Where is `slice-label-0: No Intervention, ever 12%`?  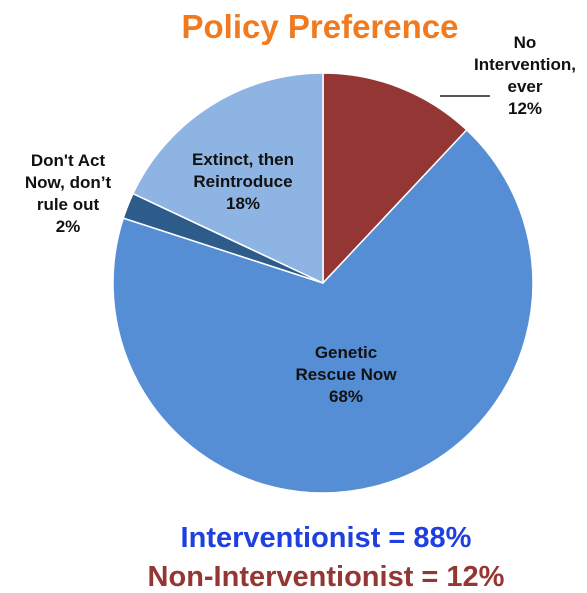 slice-label-0: No Intervention, ever 12% is located at coordinates (525, 75).